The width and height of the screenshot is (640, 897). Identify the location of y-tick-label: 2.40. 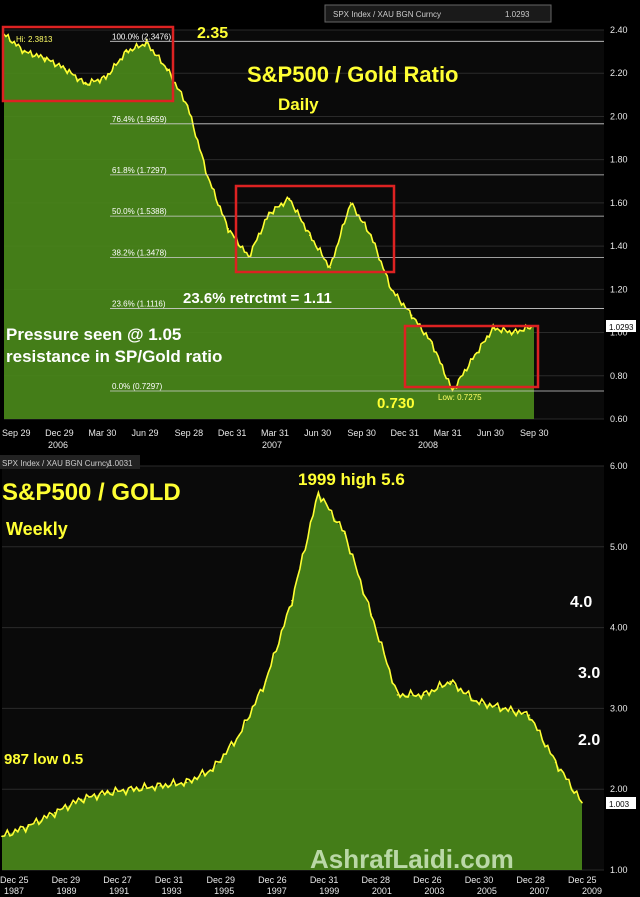
(619, 30).